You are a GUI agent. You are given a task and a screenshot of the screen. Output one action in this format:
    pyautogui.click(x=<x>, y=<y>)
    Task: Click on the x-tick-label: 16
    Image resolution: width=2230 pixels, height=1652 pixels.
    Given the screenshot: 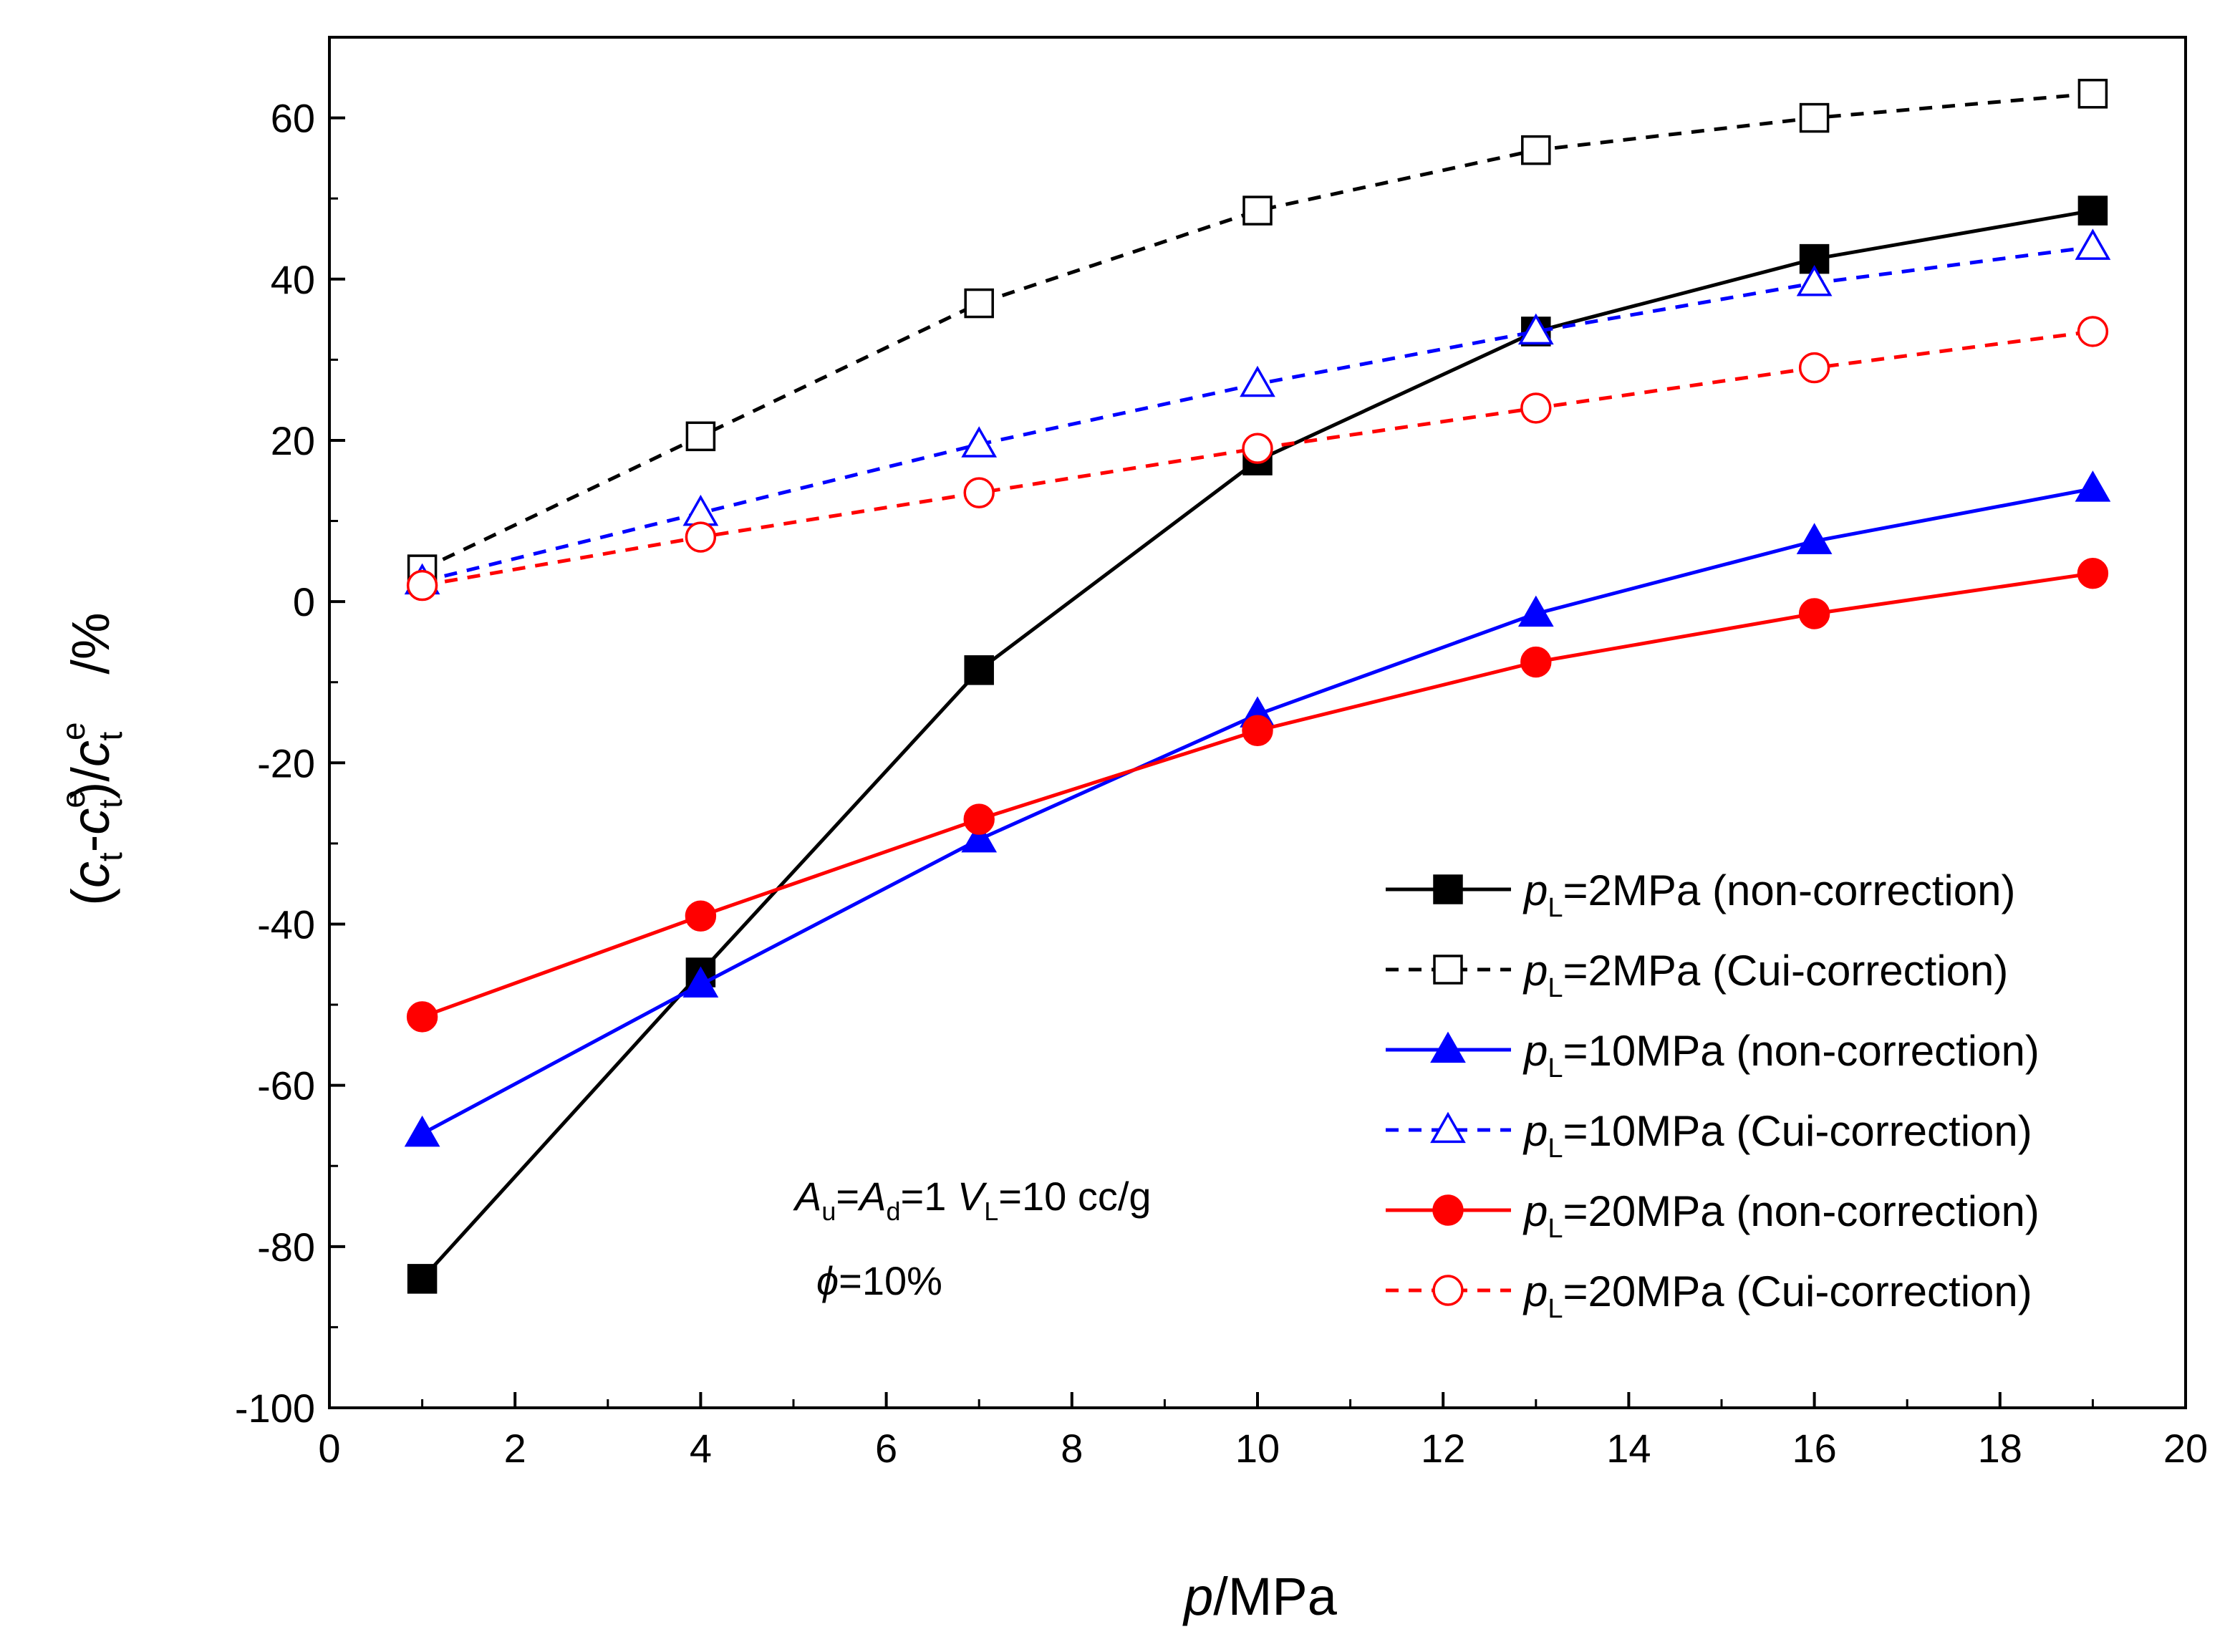 What is the action you would take?
    pyautogui.click(x=1814, y=1449)
    